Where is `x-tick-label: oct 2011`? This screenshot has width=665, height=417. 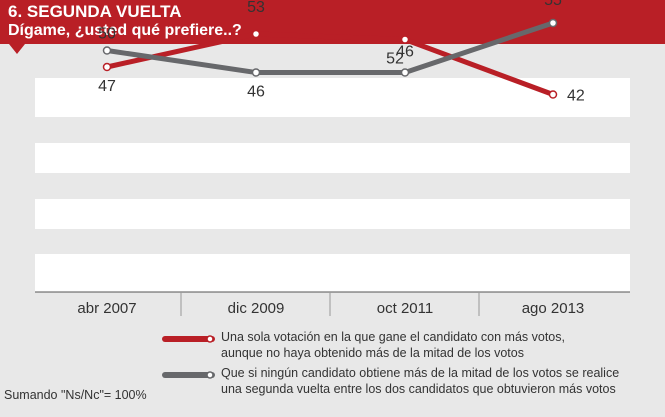 x-tick-label: oct 2011 is located at coordinates (405, 308).